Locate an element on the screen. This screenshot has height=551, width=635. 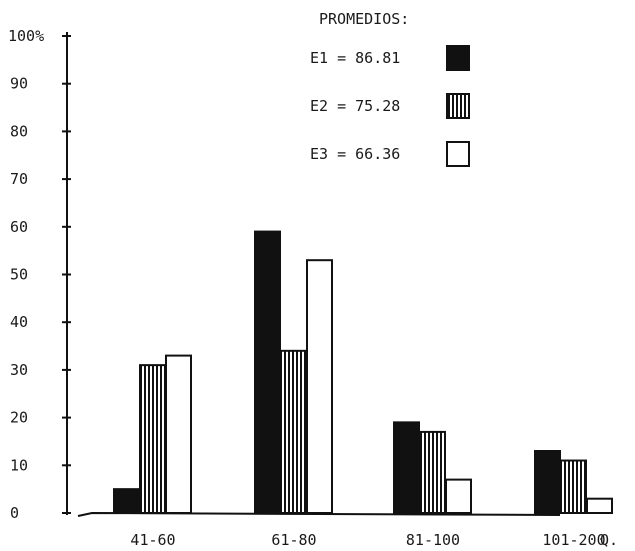
legend-swatch-e3 is located at coordinates (458, 154).